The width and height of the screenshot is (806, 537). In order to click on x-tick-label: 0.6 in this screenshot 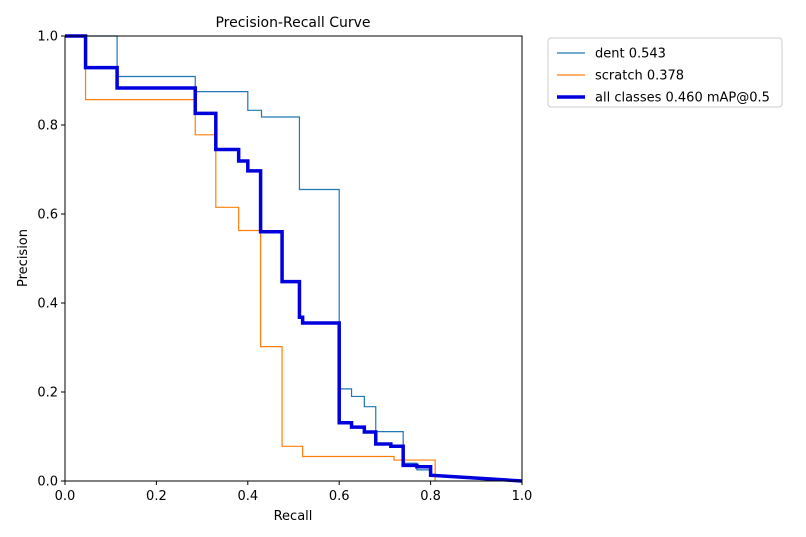, I will do `click(339, 496)`.